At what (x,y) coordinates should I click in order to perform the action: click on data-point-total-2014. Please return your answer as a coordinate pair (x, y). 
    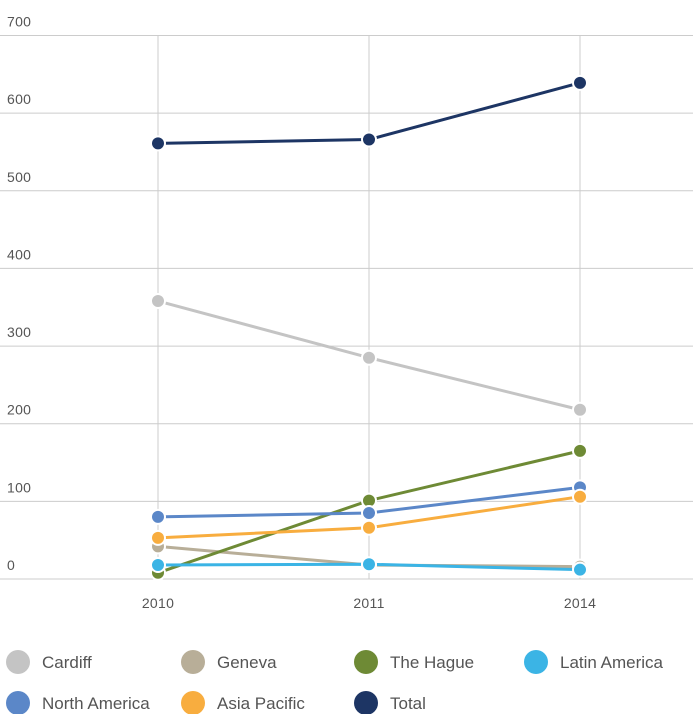
    Looking at the image, I should click on (580, 82).